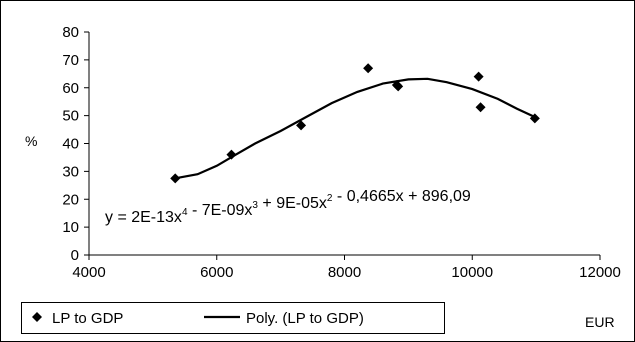 The width and height of the screenshot is (635, 342). I want to click on equation-exponent: 2, so click(330, 198).